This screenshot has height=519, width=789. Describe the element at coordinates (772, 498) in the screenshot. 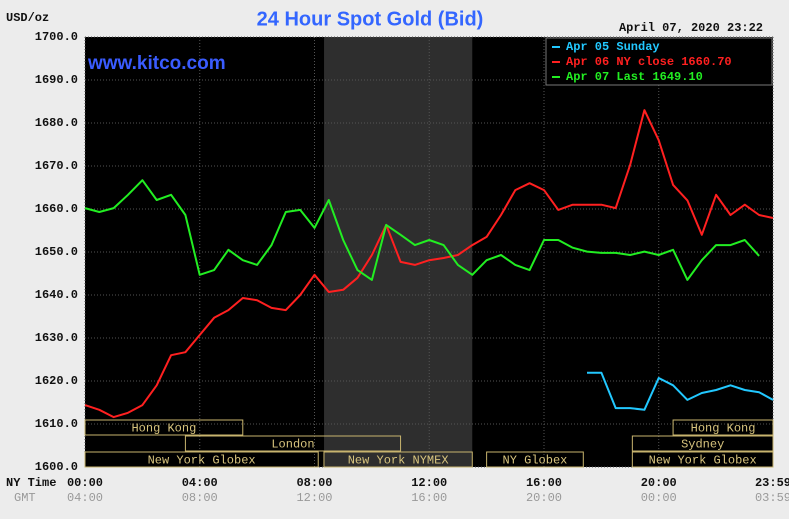

I see `x2-tick-label: 03:59` at that location.